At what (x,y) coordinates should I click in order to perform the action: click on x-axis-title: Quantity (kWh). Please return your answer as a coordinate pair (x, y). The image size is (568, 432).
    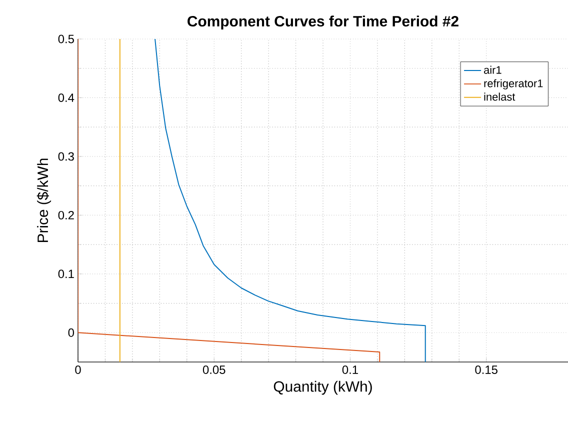
    Looking at the image, I should click on (323, 387).